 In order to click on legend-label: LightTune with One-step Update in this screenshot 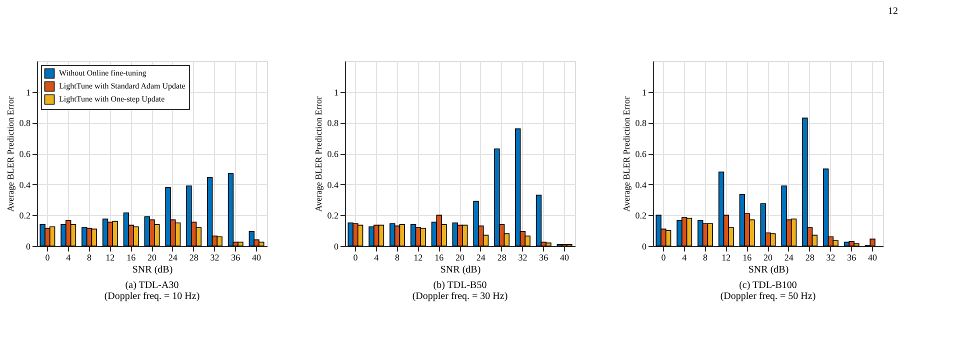, I will do `click(112, 99)`.